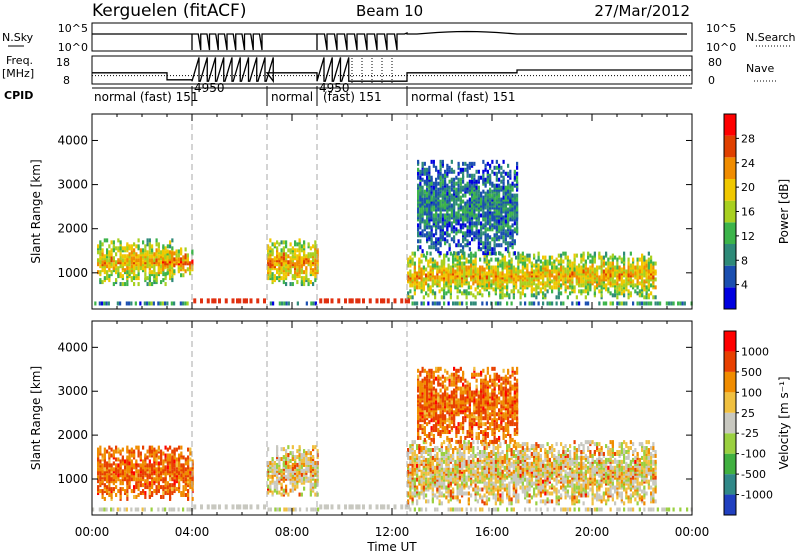  I want to click on freq-label-line2: [MHz], so click(18, 73).